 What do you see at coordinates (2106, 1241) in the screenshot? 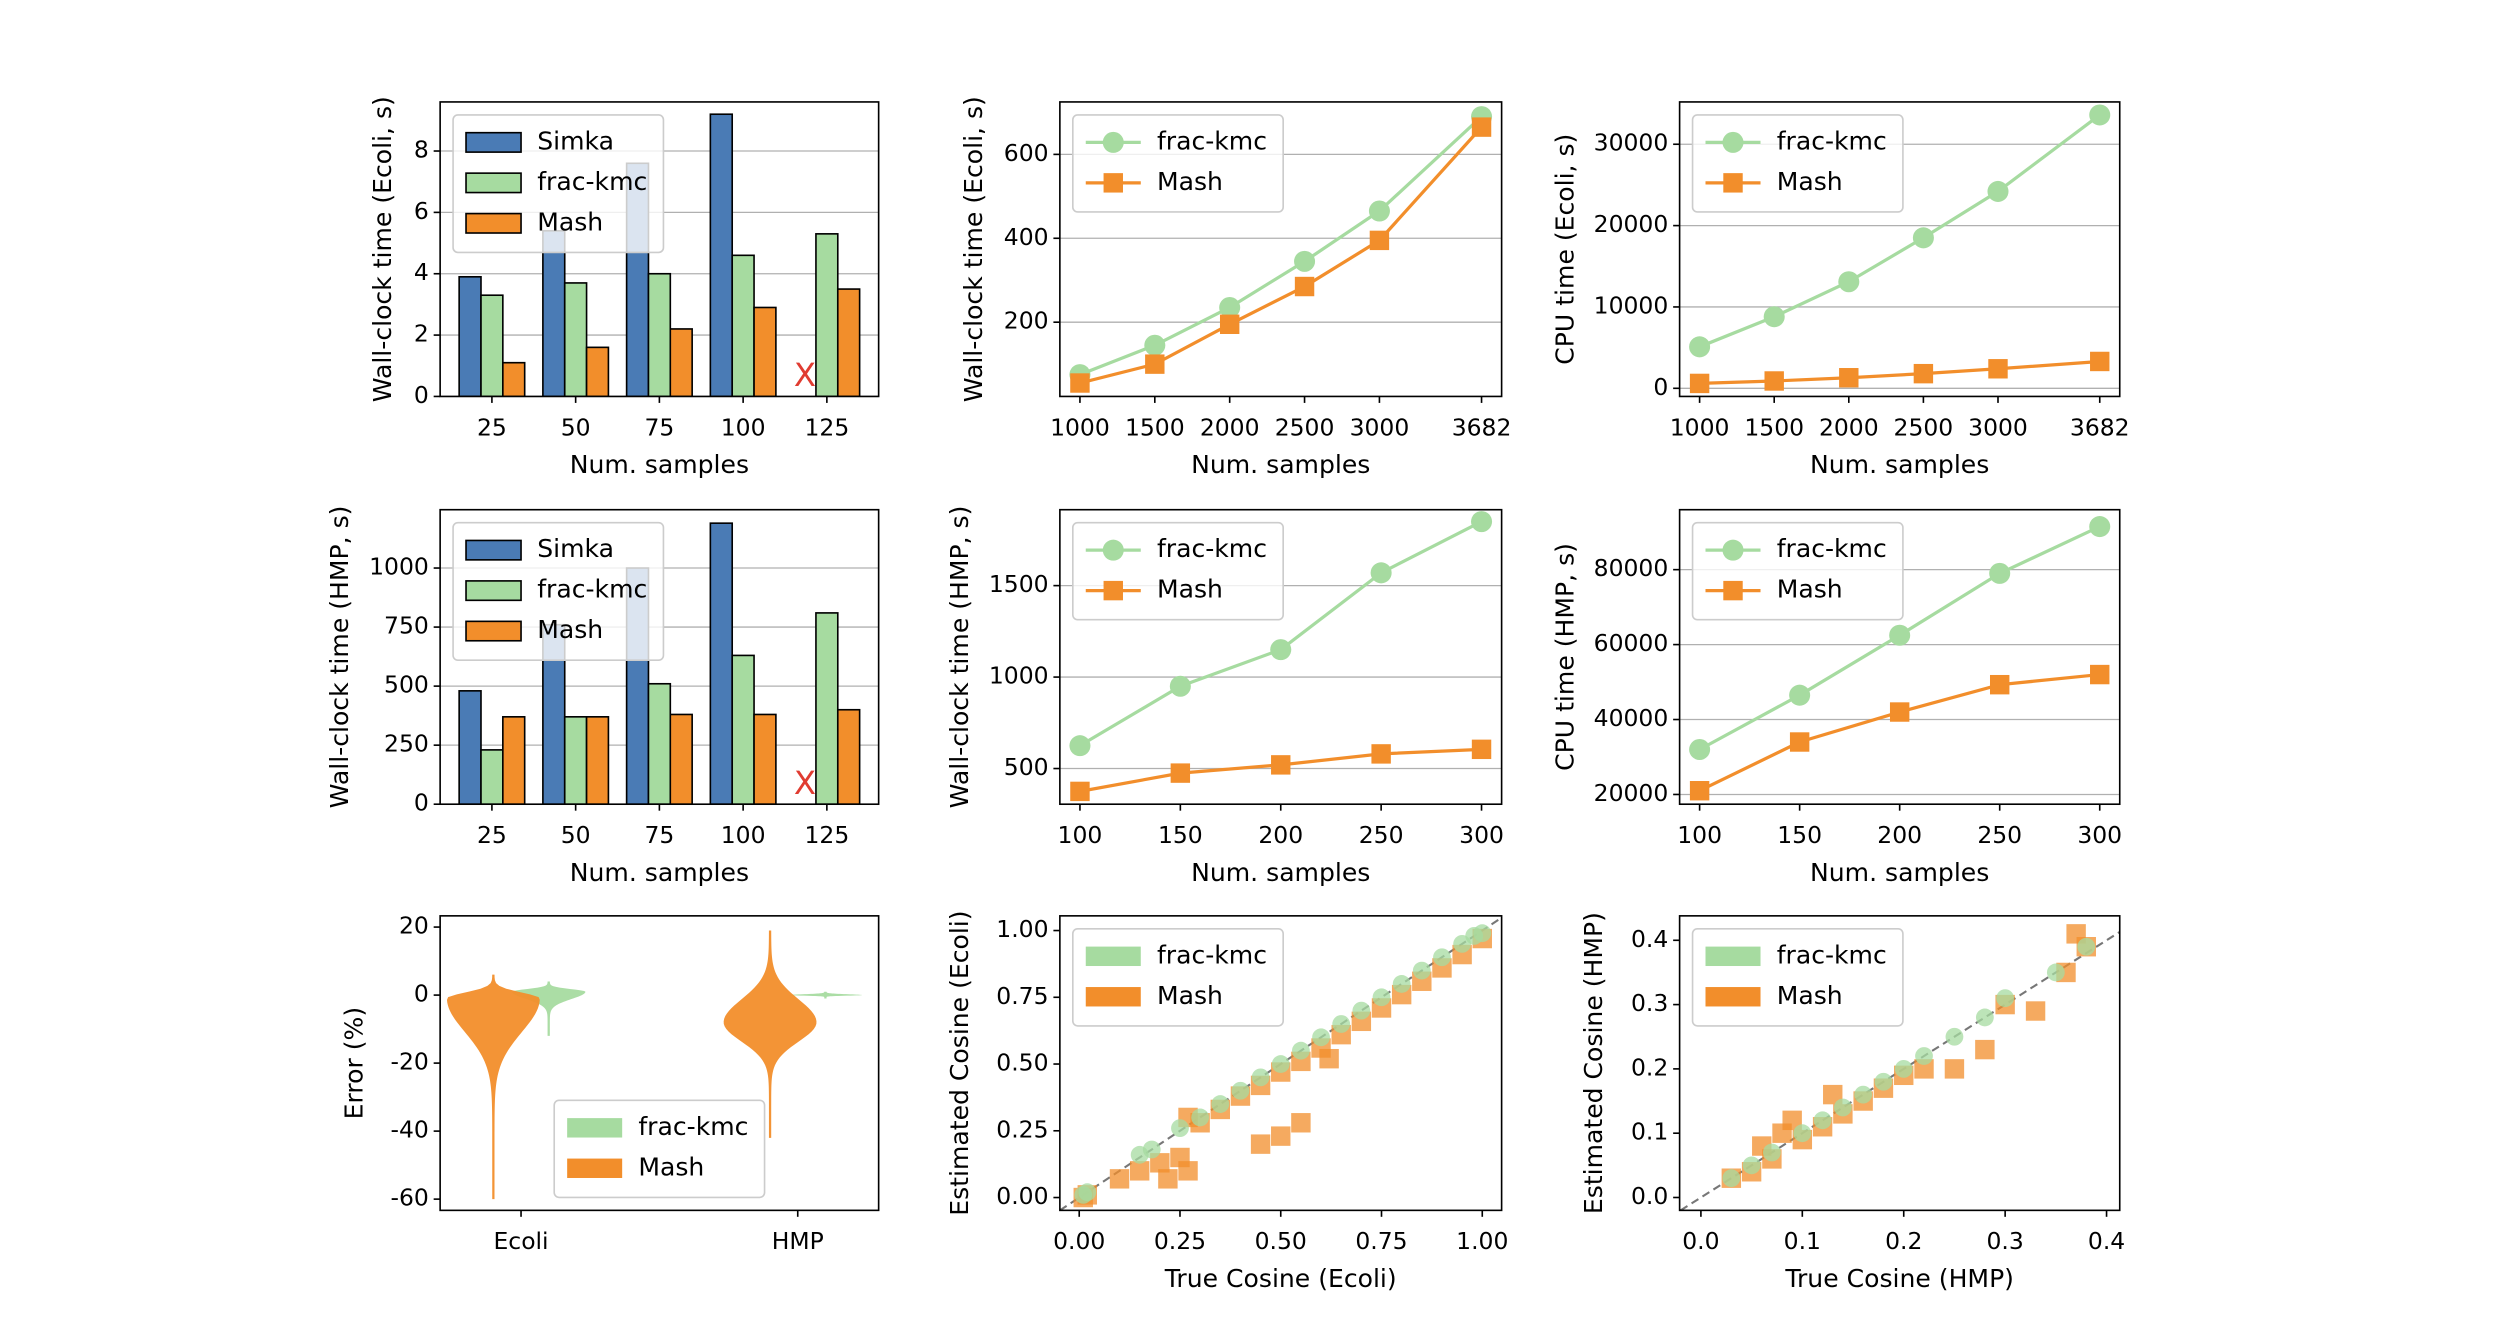
I see `x-tick-label: 0.4` at bounding box center [2106, 1241].